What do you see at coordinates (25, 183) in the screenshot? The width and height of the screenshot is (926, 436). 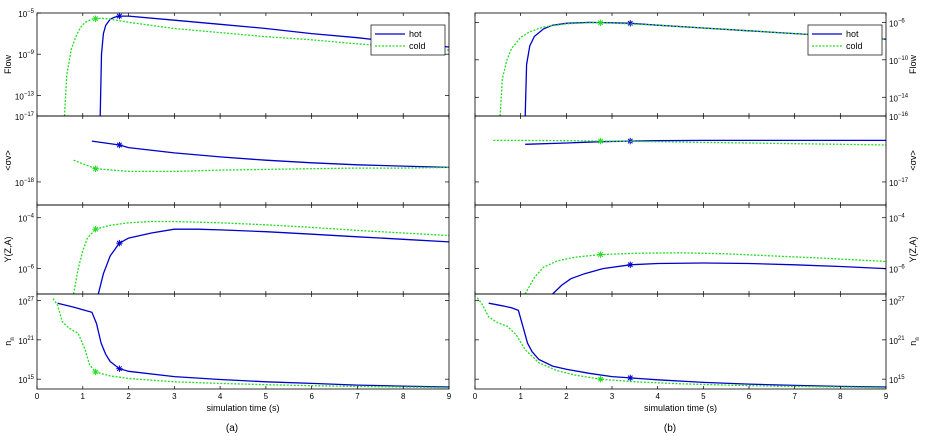 I see `y-tick-label: 10⁻¹⁸` at bounding box center [25, 183].